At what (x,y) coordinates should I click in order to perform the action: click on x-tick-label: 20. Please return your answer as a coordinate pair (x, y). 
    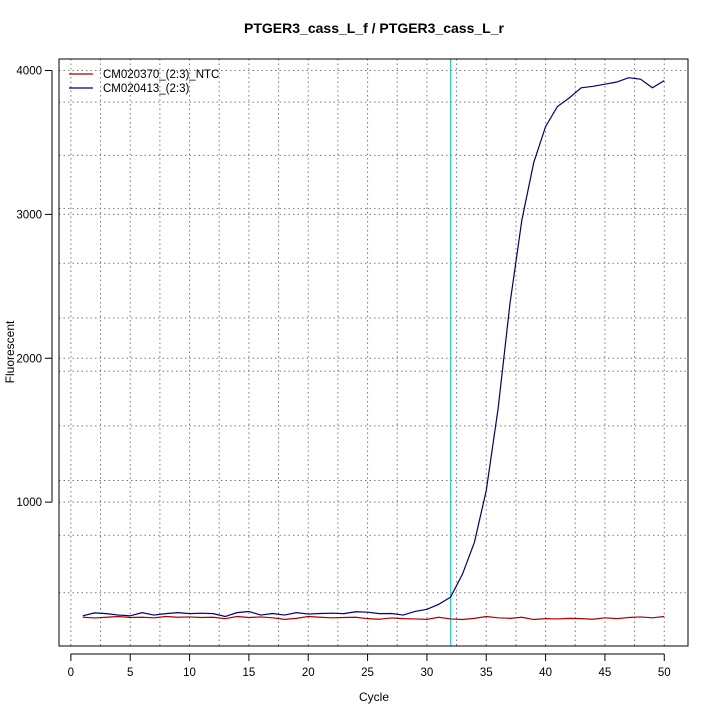
    Looking at the image, I should click on (308, 673).